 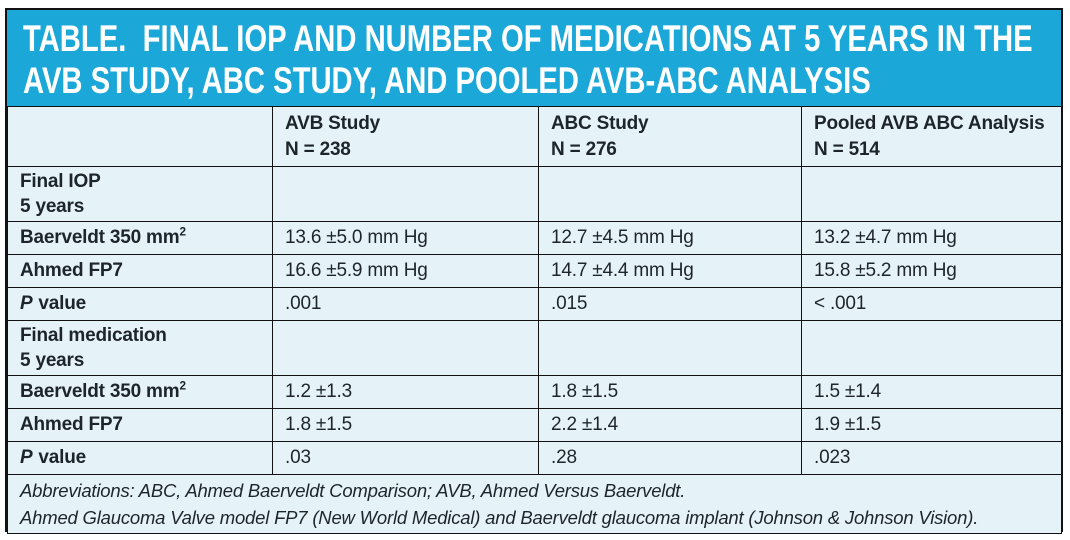 I want to click on section-line1: Final IOP, so click(x=60, y=181).